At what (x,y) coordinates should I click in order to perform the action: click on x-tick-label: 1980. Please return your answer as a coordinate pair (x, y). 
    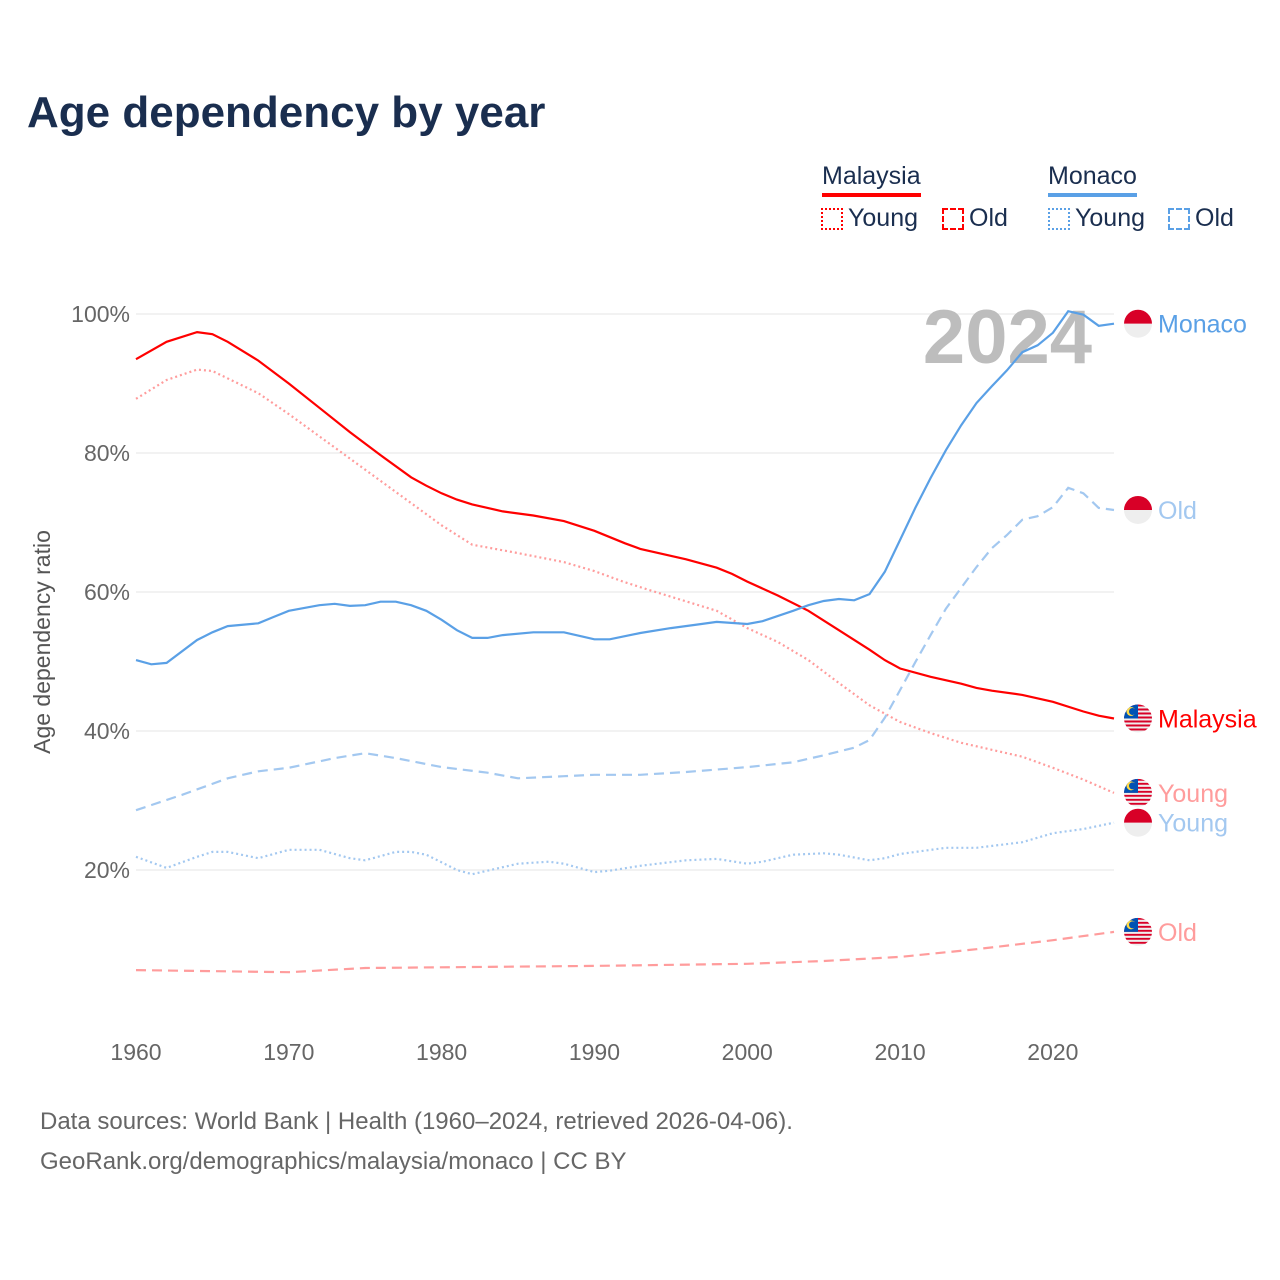
    Looking at the image, I should click on (441, 1052).